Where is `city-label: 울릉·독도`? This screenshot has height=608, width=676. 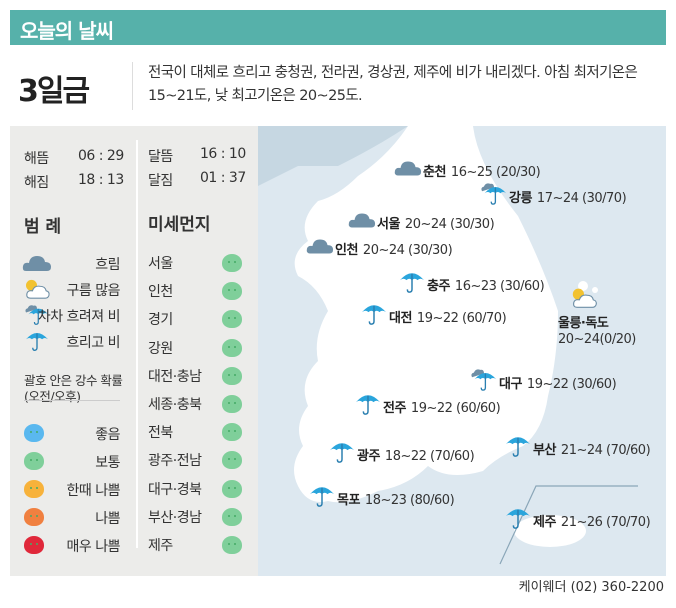 city-label: 울릉·독도 is located at coordinates (583, 323).